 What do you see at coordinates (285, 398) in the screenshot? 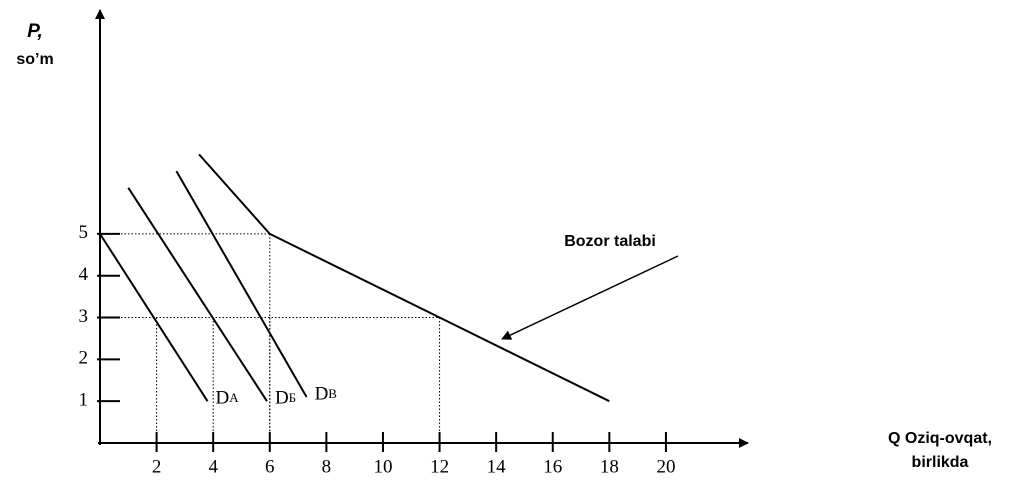
I see `series-label: DБ` at bounding box center [285, 398].